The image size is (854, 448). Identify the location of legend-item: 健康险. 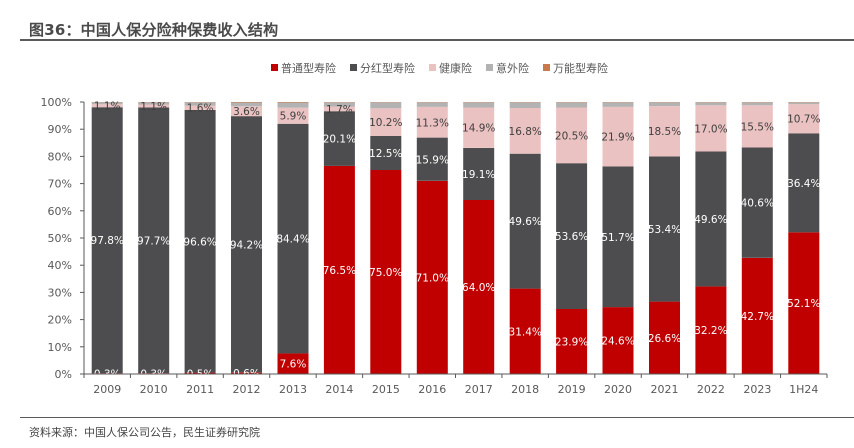
(450, 68).